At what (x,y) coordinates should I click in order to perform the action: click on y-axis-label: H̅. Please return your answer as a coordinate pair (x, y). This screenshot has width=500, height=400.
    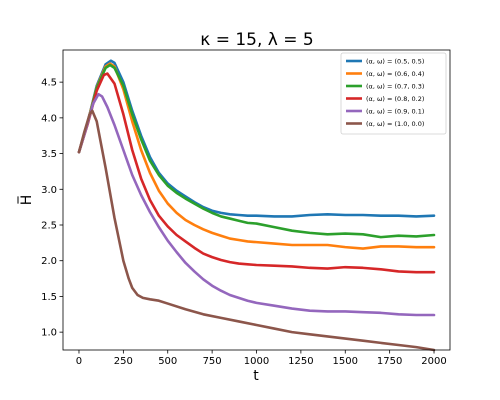
    Looking at the image, I should click on (26, 200).